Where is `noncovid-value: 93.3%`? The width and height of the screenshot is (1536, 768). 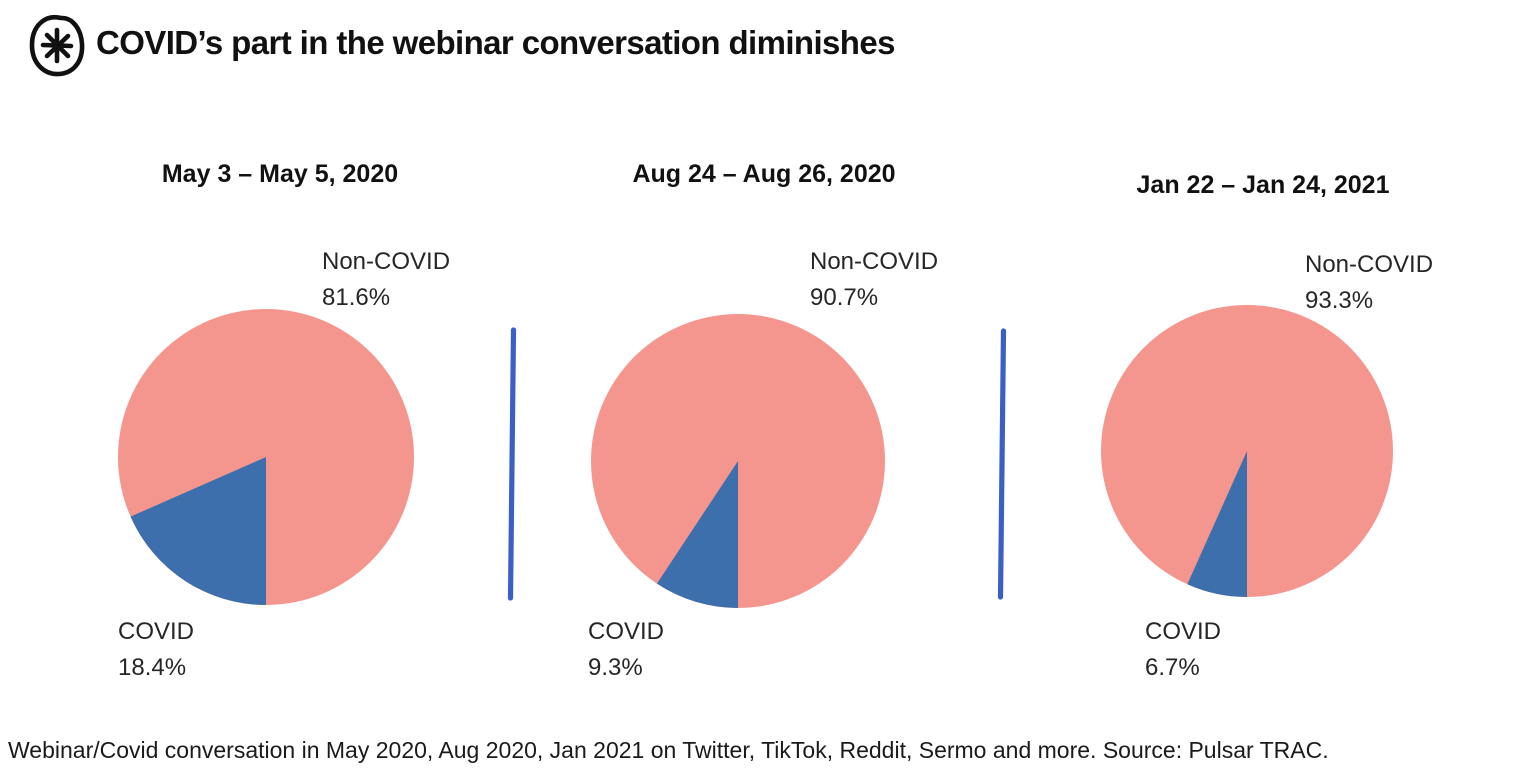
noncovid-value: 93.3% is located at coordinates (1339, 300).